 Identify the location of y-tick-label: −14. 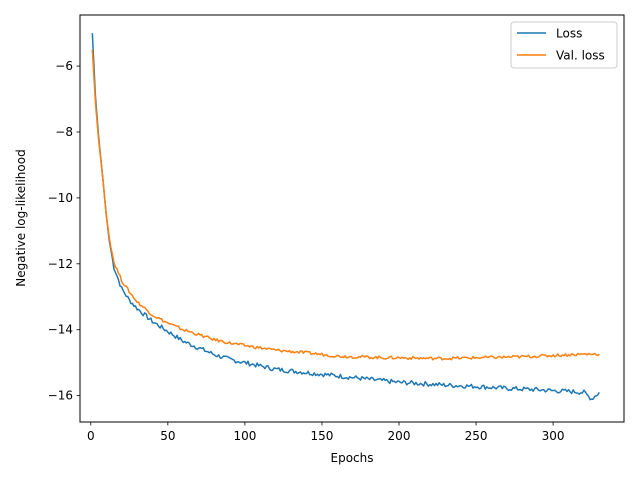
(60, 330).